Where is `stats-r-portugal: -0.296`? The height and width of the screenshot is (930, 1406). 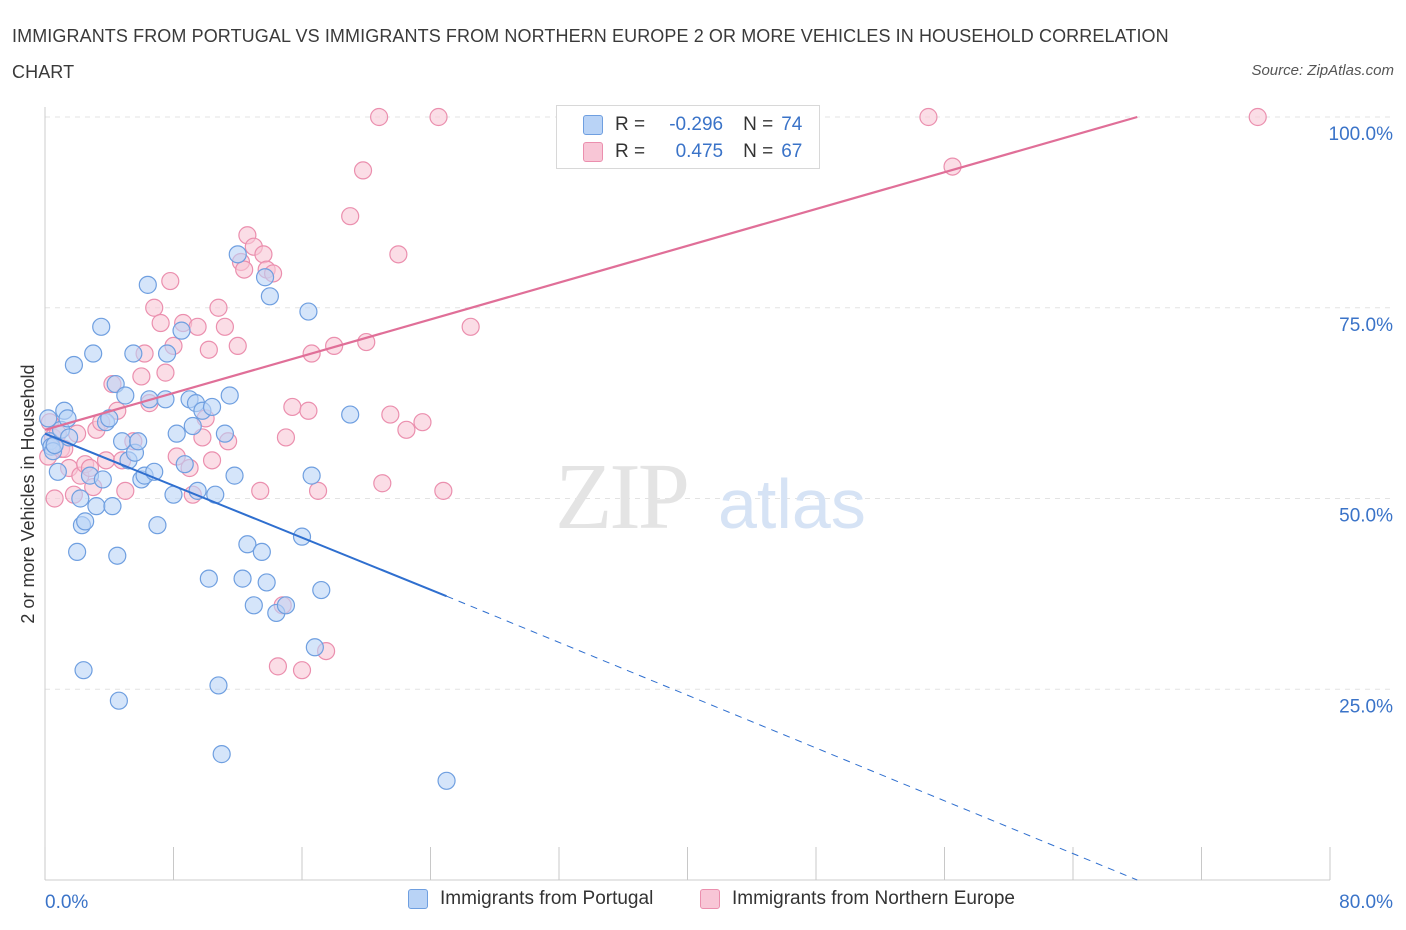
stats-r-portugal: -0.296 is located at coordinates (696, 124).